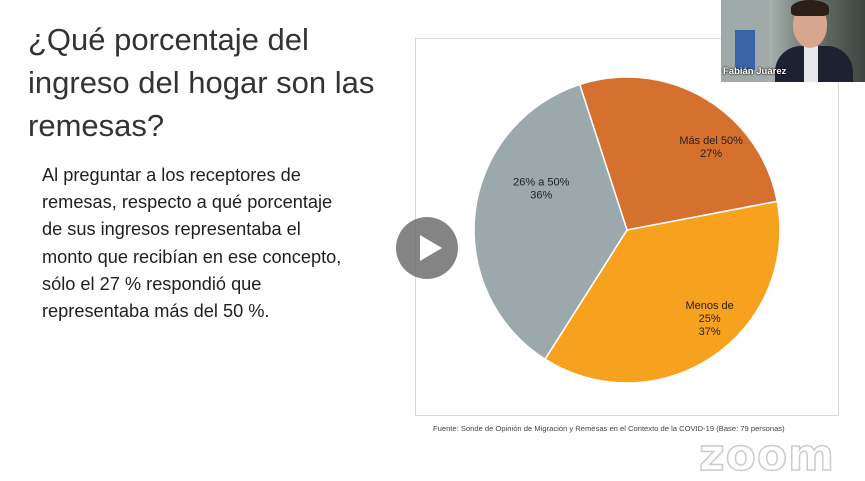 This screenshot has width=865, height=481. Describe the element at coordinates (541, 188) in the screenshot. I see `pie-slice-label: 26% a 50% 36%` at that location.